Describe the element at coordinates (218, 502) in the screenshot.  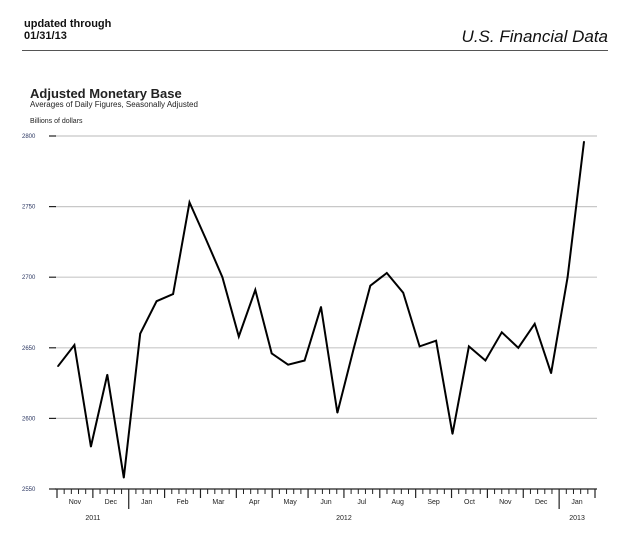
I see `month-label: Mar` at that location.